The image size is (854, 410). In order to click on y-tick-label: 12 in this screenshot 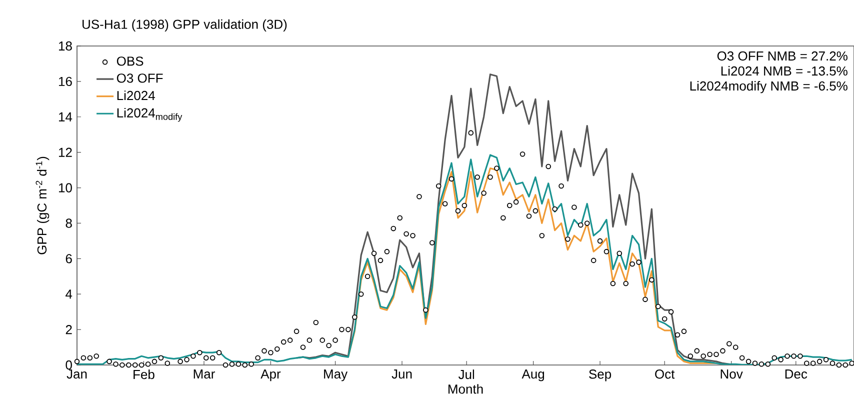, I will do `click(65, 152)`.